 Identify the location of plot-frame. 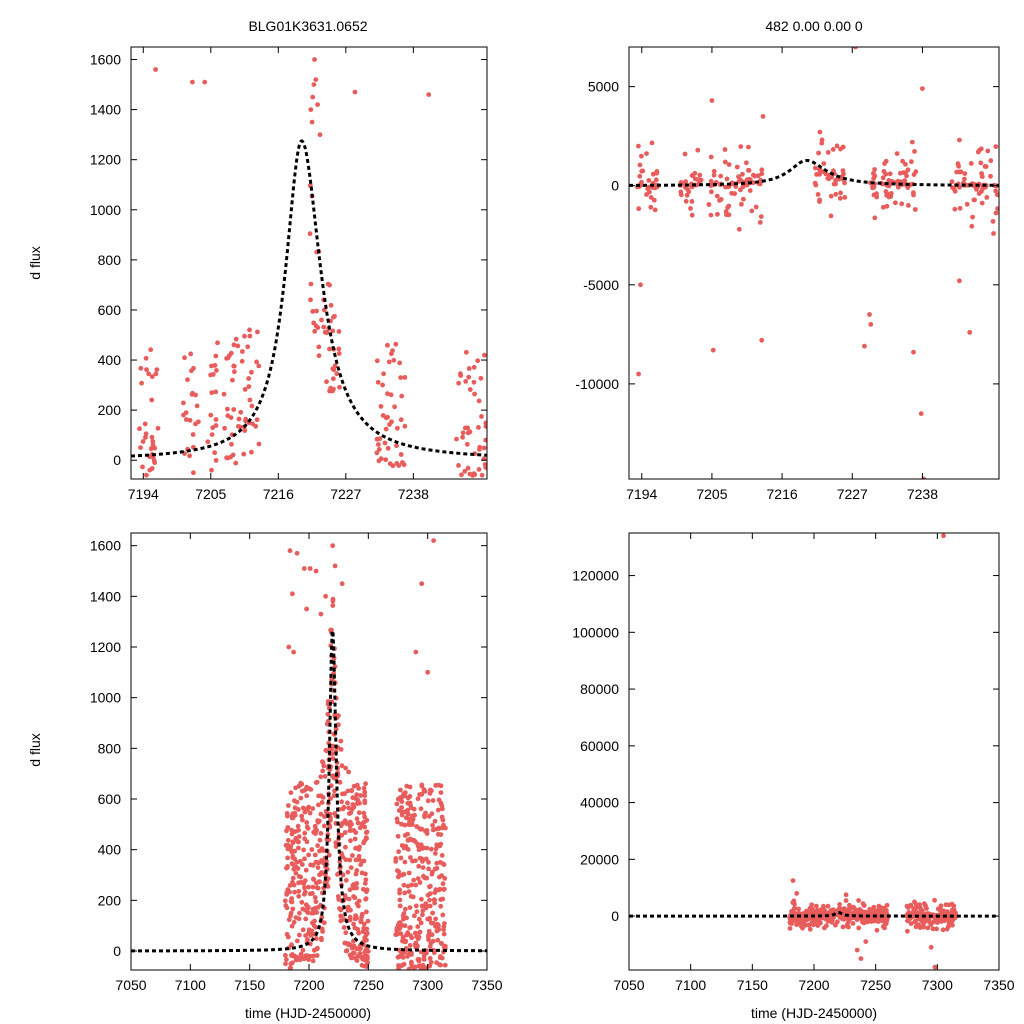
(309, 263).